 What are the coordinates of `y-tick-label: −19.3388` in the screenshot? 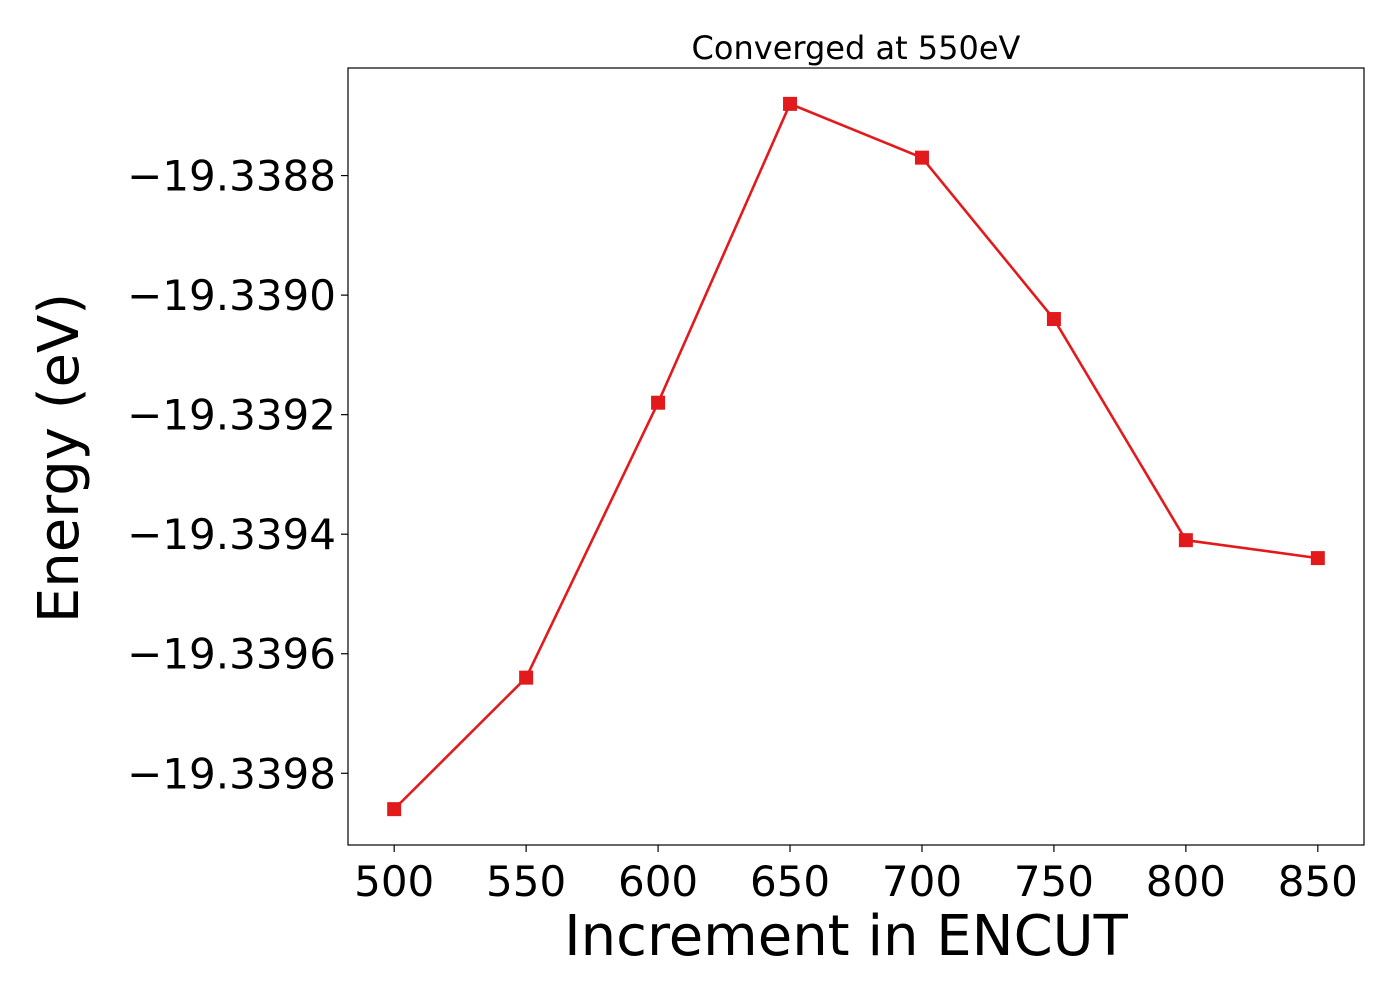 It's located at (231, 176).